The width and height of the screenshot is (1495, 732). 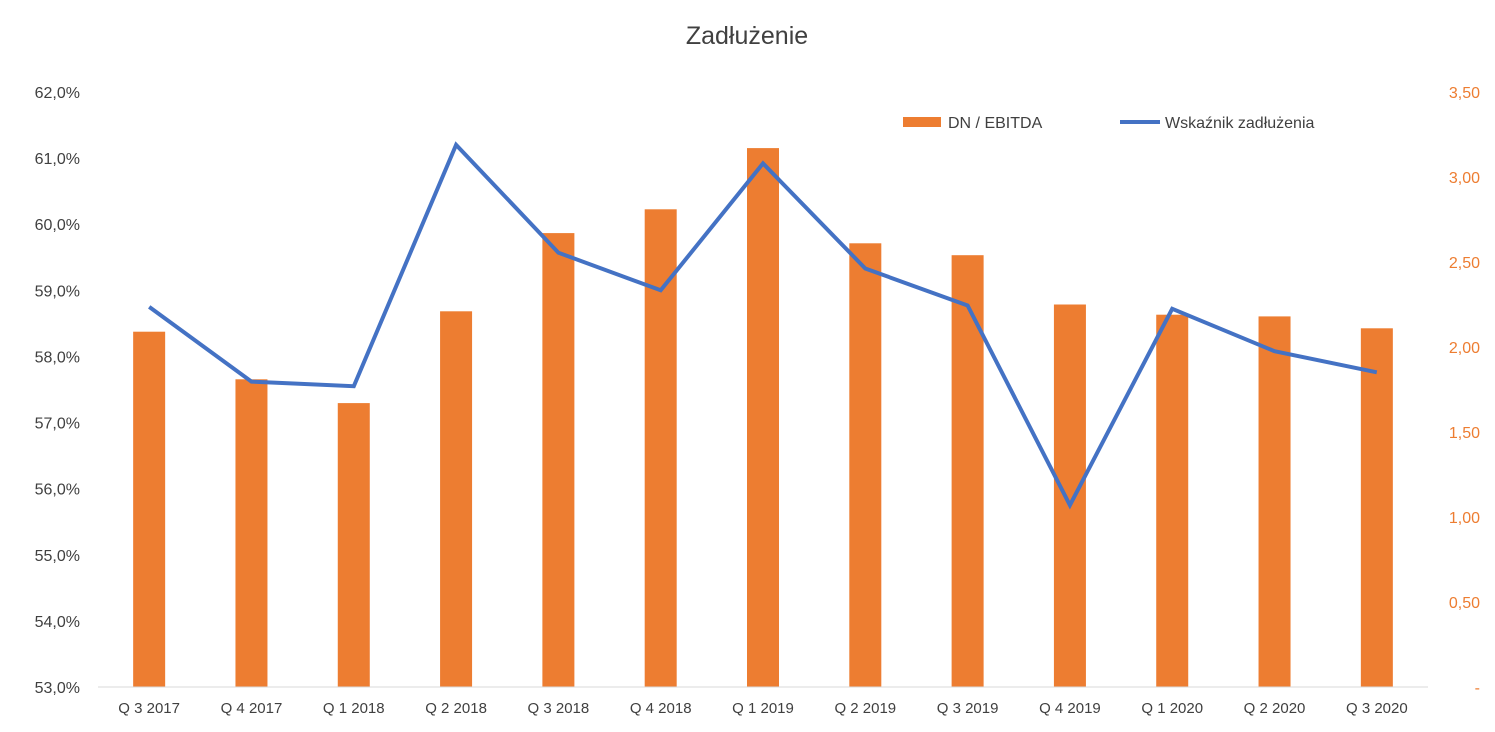 I want to click on x-axis-tick-label: Q 4 2019, so click(x=1070, y=708).